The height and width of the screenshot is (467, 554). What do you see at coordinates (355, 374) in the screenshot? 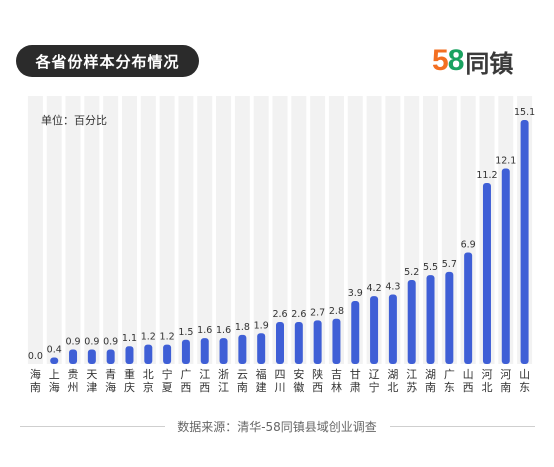
I see `category-label: 甘` at bounding box center [355, 374].